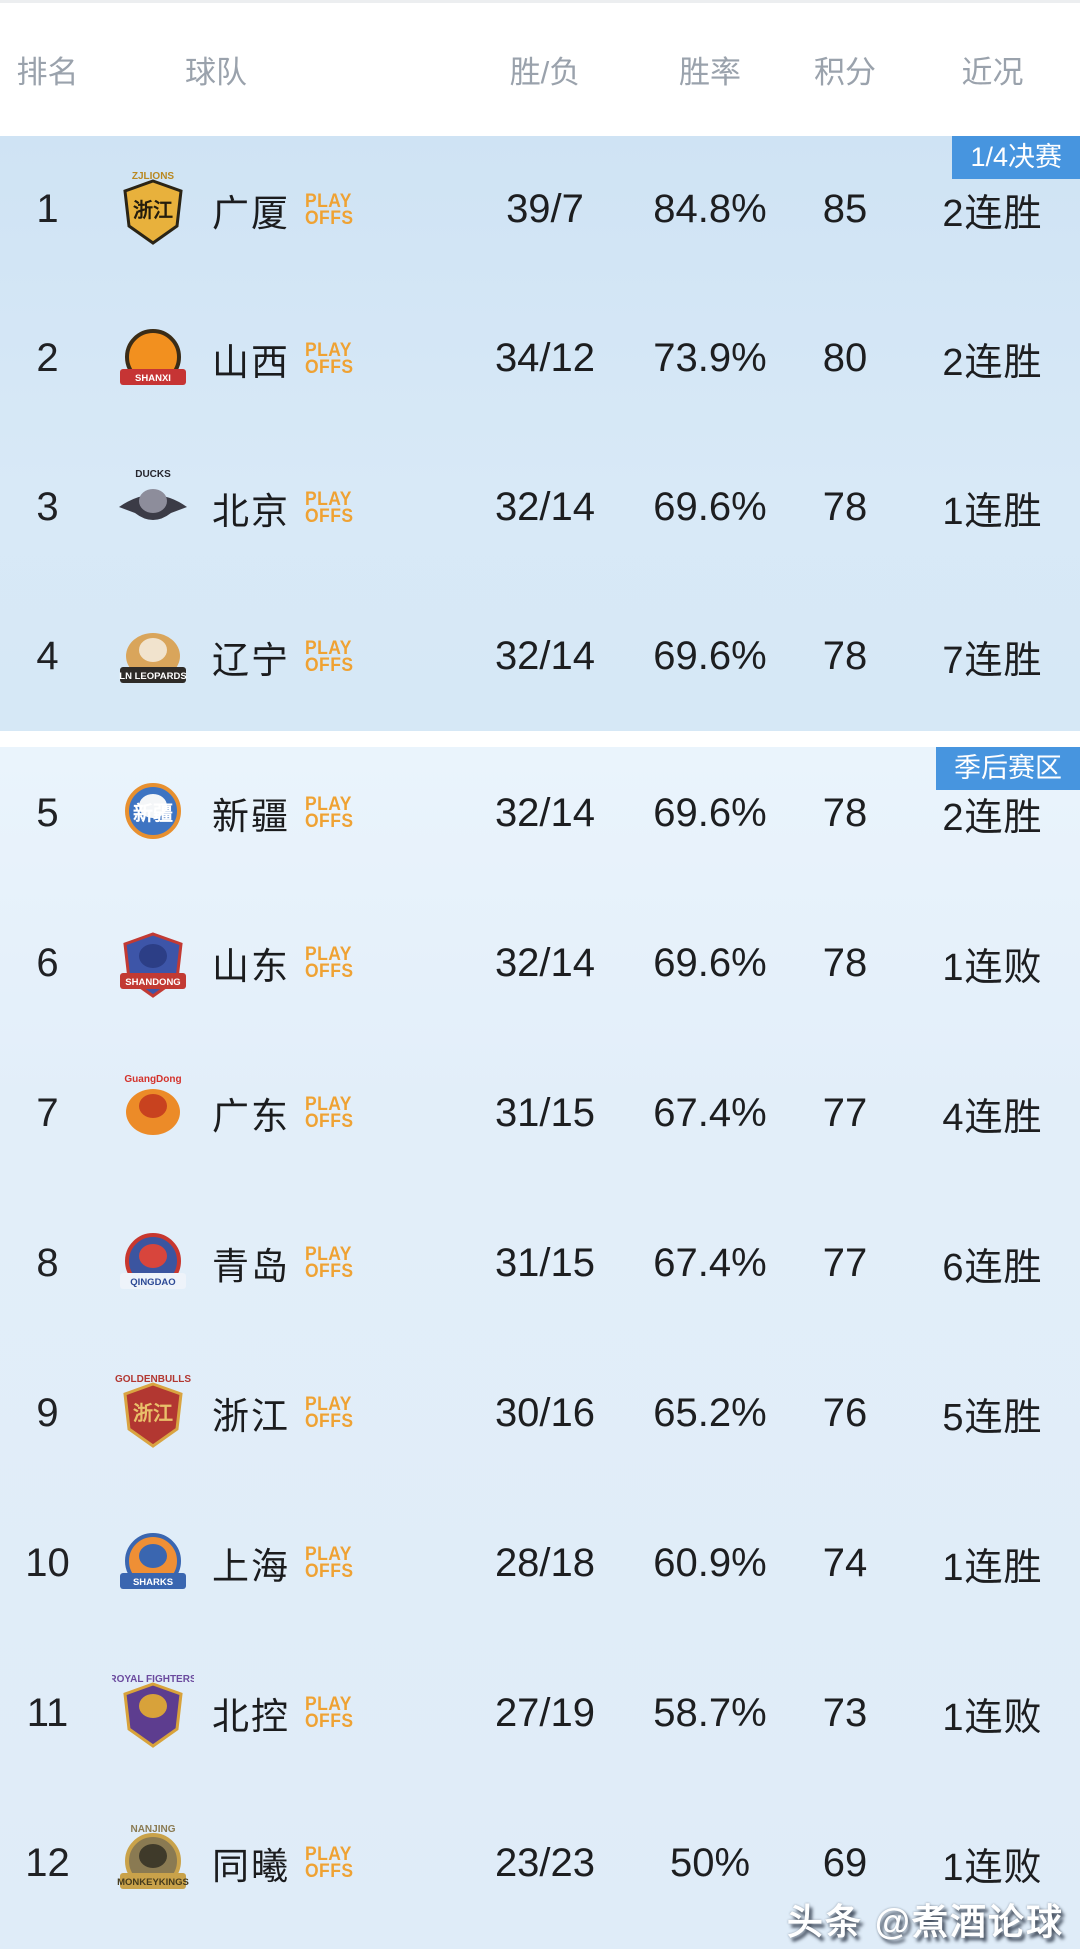 Image resolution: width=1080 pixels, height=1949 pixels. I want to click on table-header: 排名 球队 胜/负 胜率 积分 近况, so click(540, 67).